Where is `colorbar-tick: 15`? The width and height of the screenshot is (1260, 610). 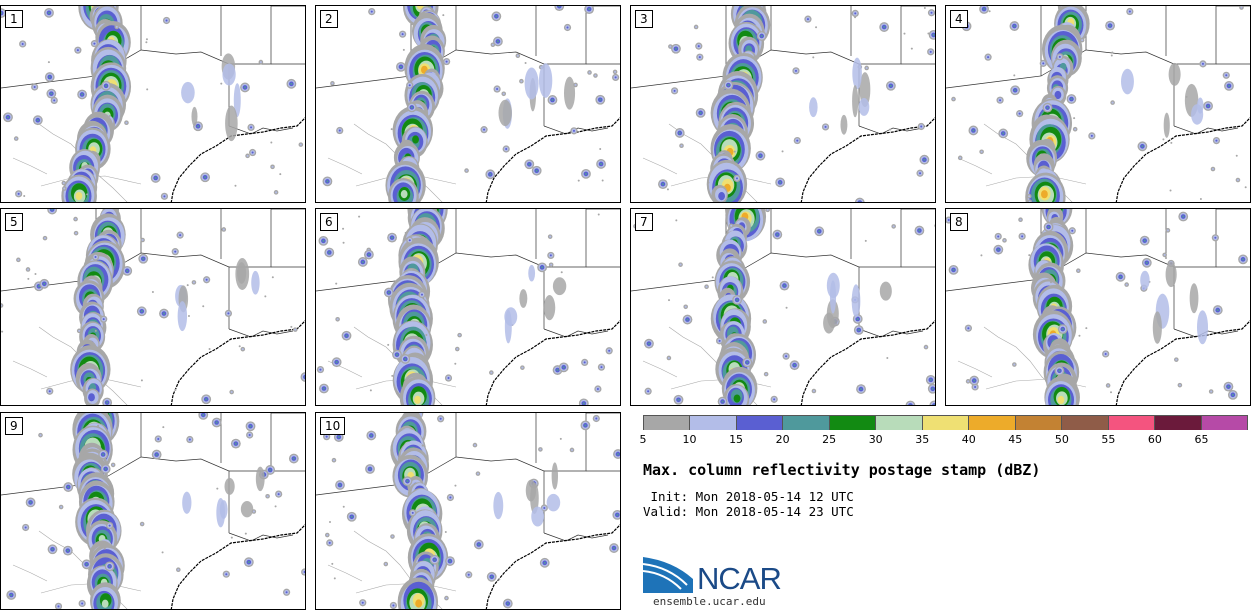 colorbar-tick: 15 is located at coordinates (736, 439).